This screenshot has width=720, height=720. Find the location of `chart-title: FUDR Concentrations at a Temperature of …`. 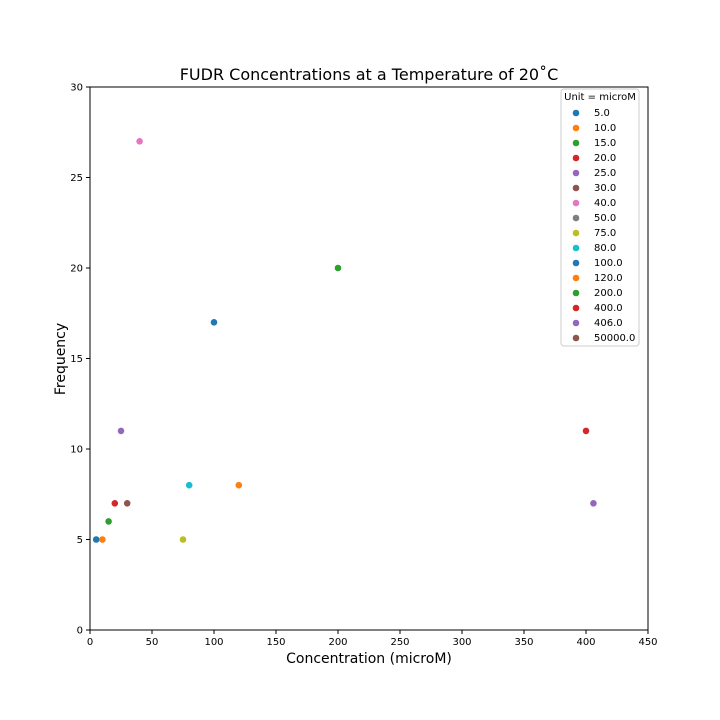

chart-title: FUDR Concentrations at a Temperature of … is located at coordinates (369, 74).